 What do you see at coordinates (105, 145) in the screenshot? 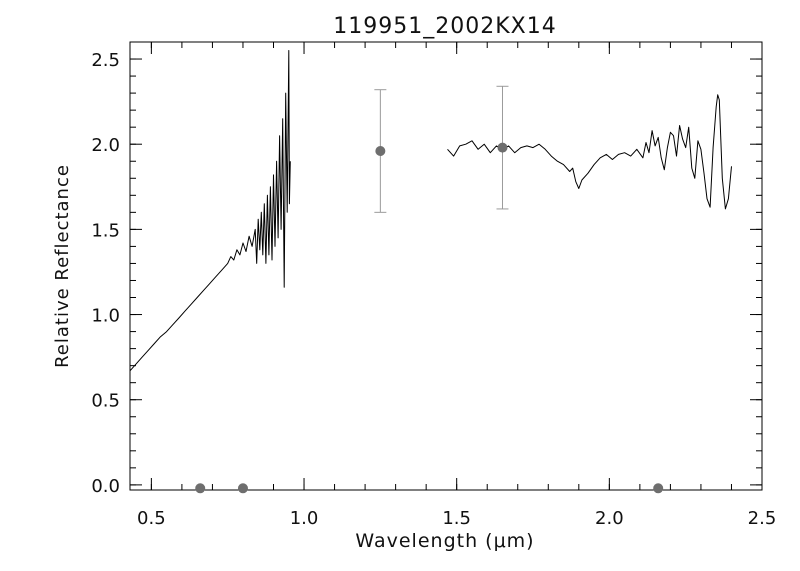
I see `y-tick-label: 2.0` at bounding box center [105, 145].